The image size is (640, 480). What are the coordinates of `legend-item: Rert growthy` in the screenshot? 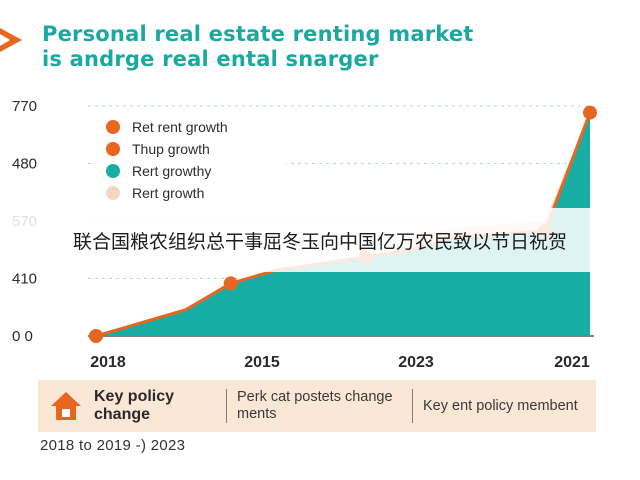 It's located at (191, 171).